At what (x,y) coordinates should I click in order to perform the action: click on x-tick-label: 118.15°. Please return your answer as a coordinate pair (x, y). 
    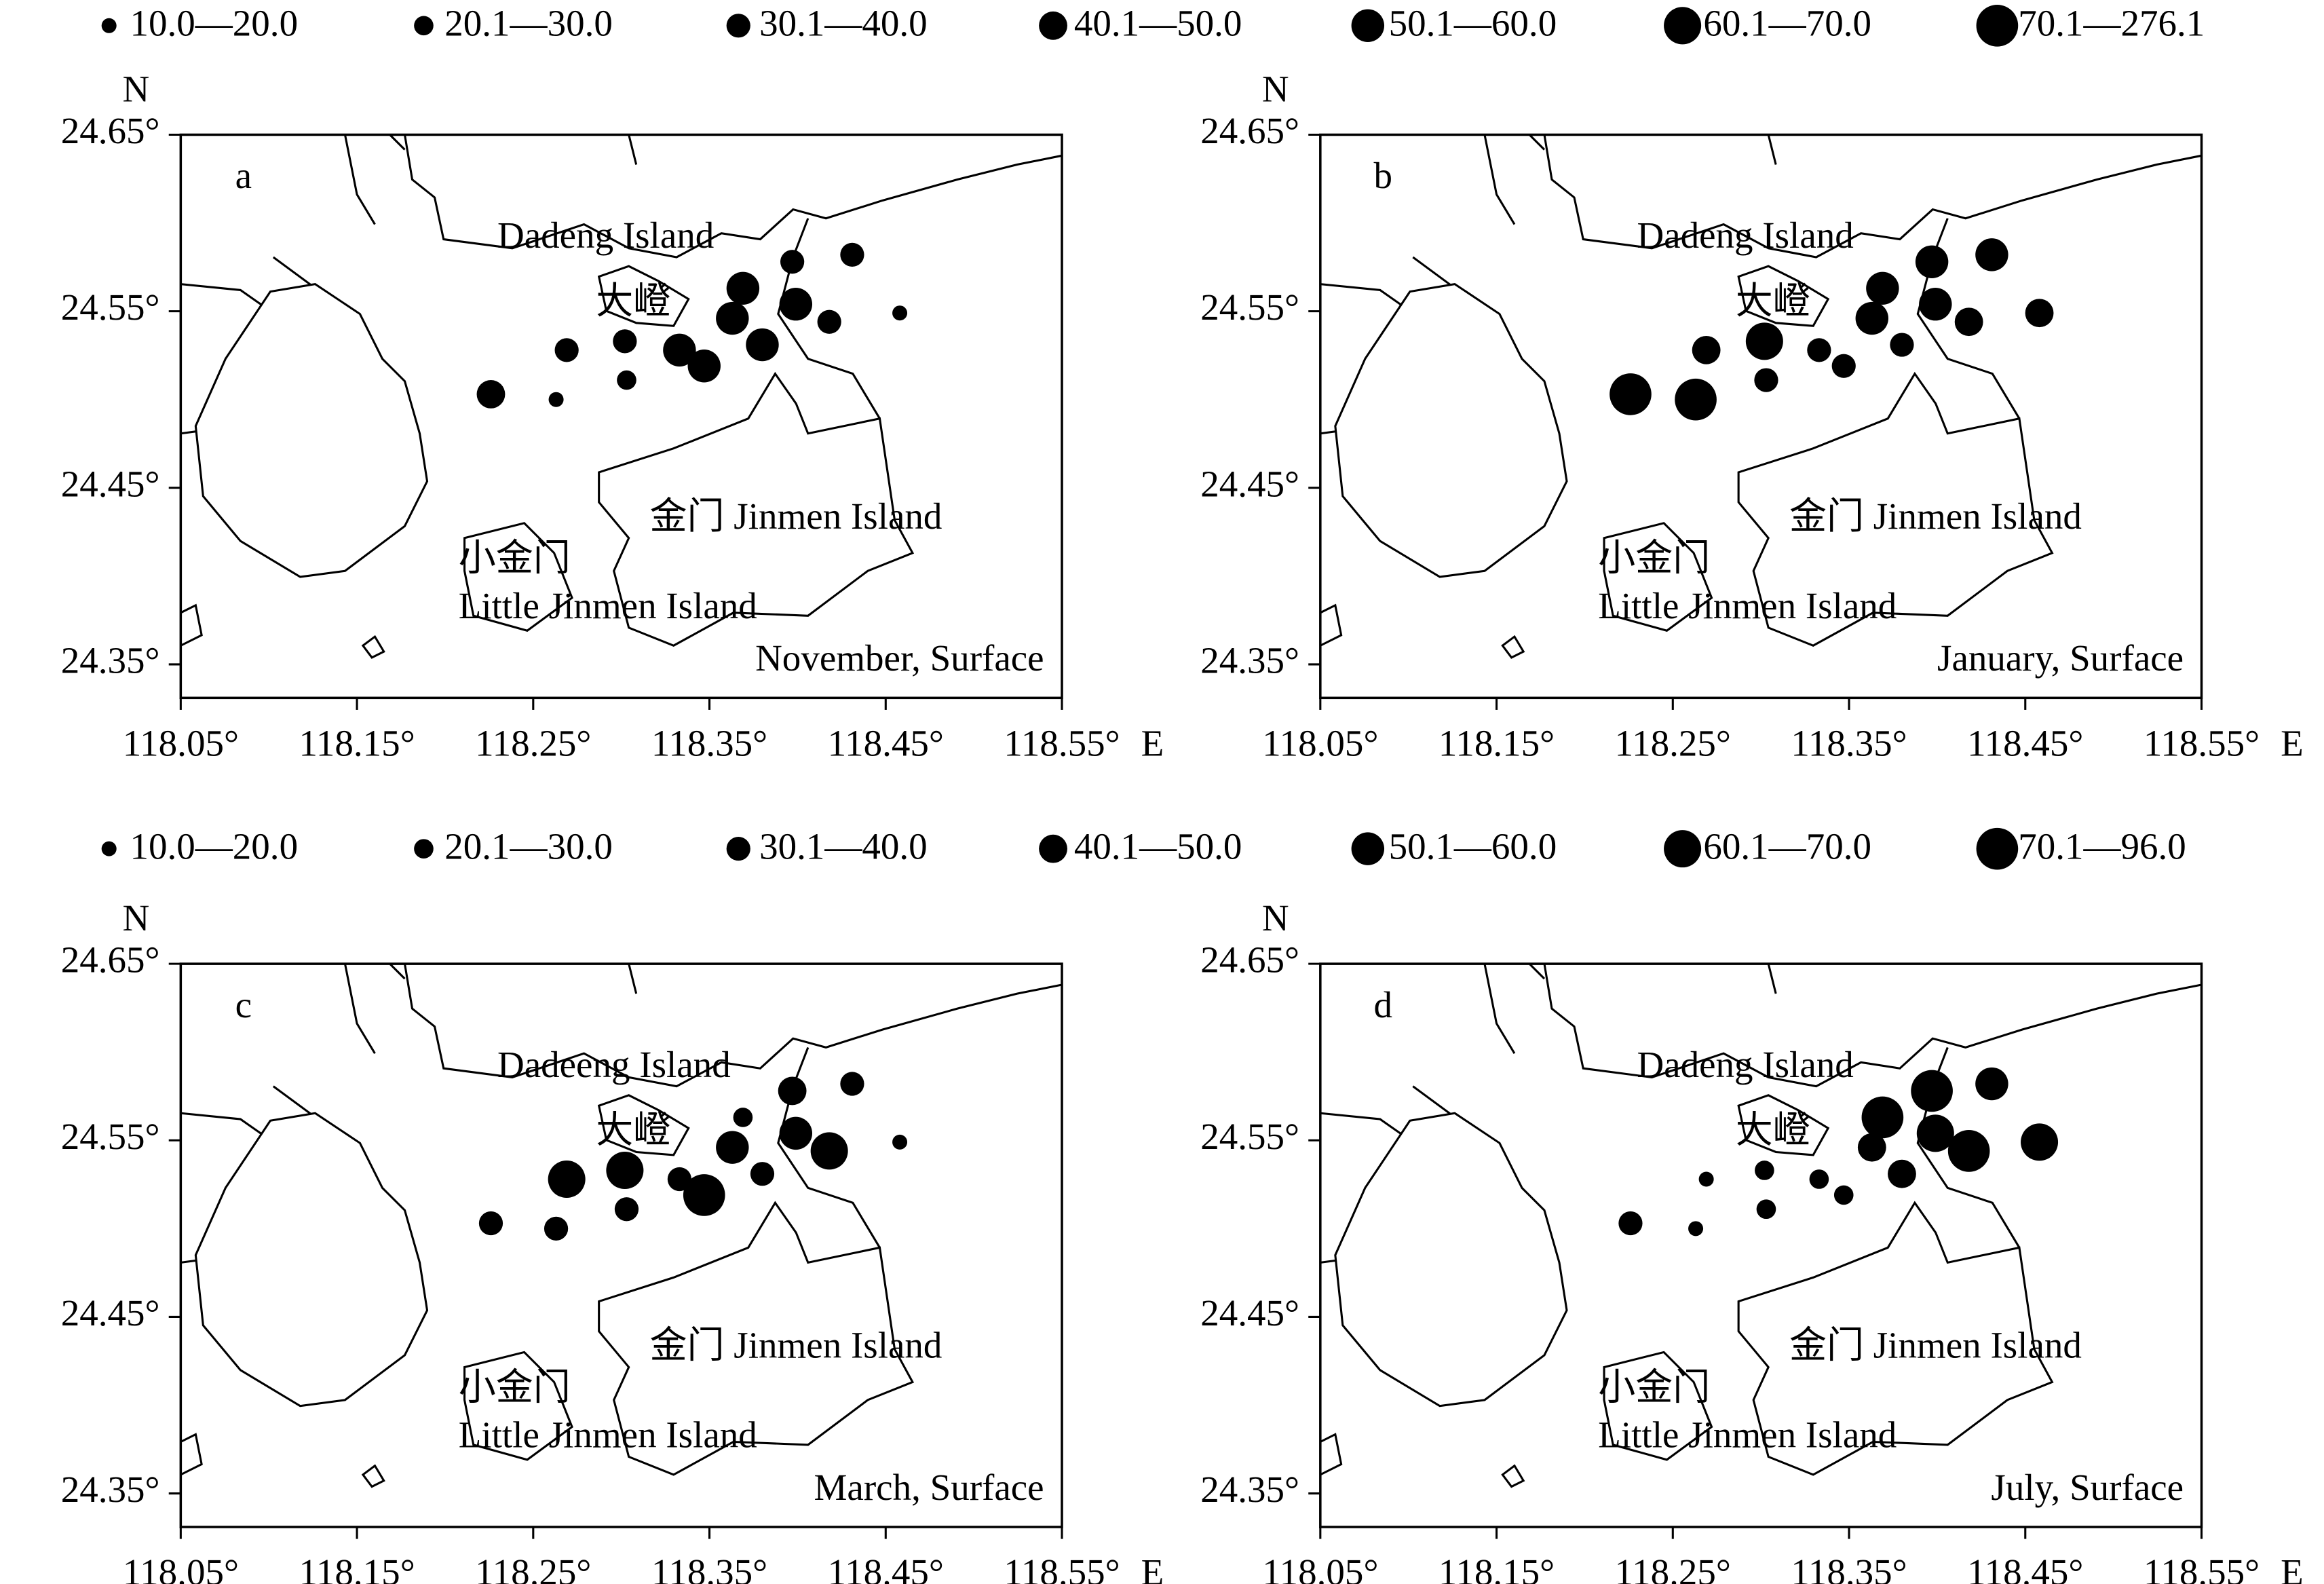
    Looking at the image, I should click on (357, 1567).